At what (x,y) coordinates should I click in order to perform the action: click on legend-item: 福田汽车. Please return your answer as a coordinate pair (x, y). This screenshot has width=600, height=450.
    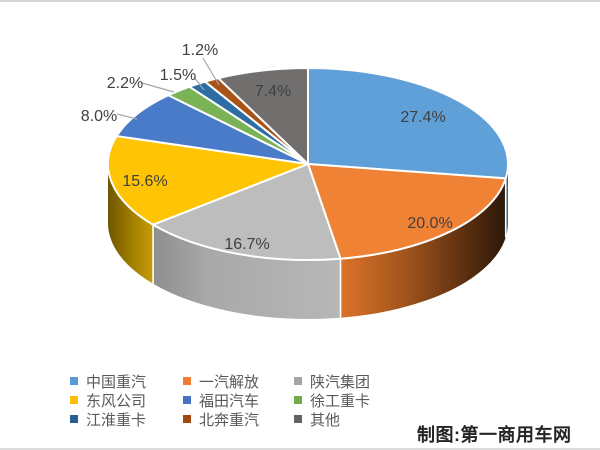
    Looking at the image, I should click on (238, 401).